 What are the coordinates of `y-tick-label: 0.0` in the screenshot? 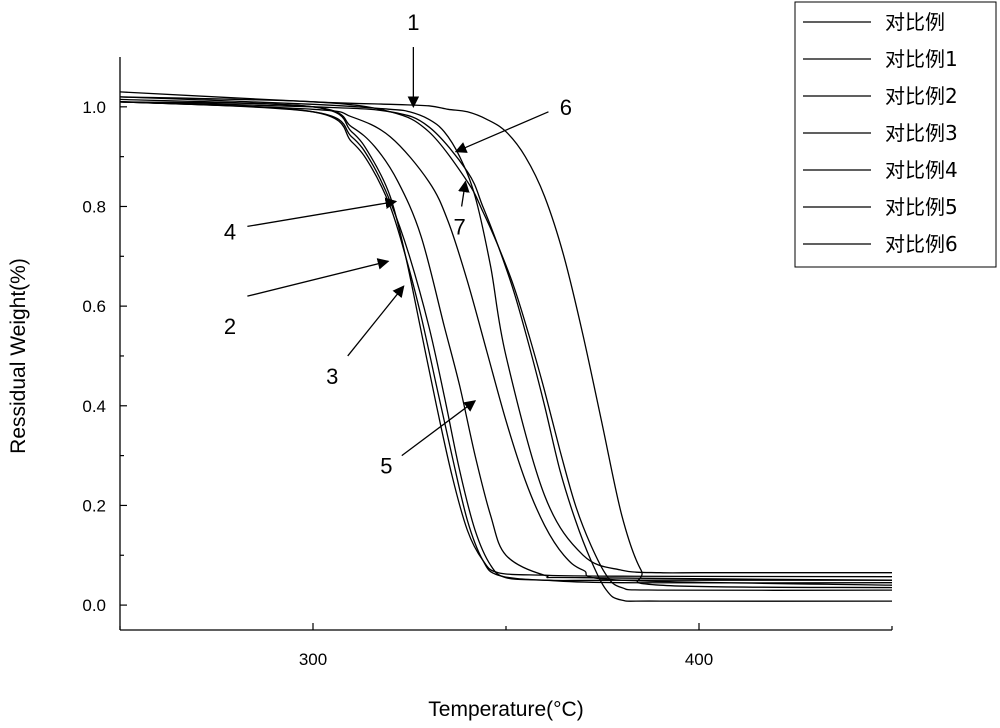 It's located at (94, 605).